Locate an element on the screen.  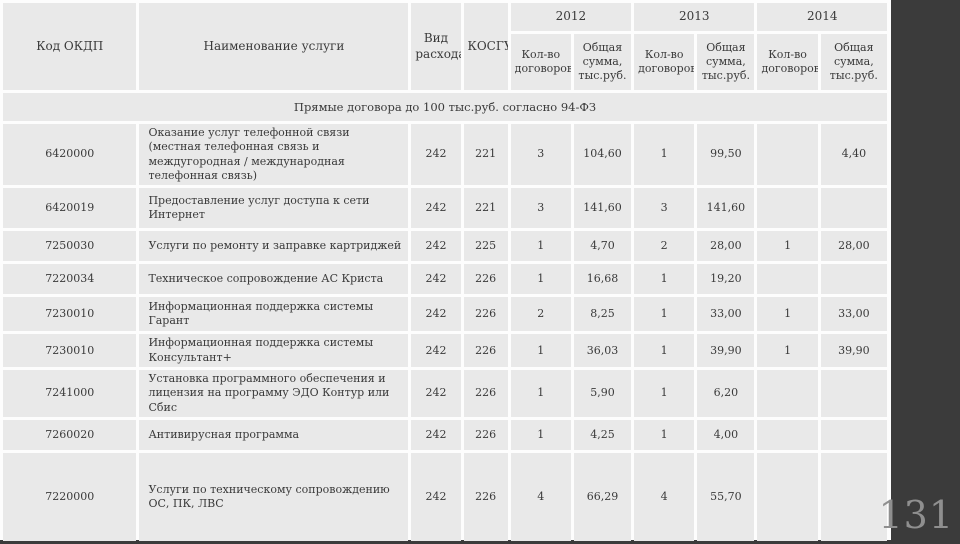
subheader-2014-sum: Общая сумма, тыс.руб. is located at coordinates (853, 62).